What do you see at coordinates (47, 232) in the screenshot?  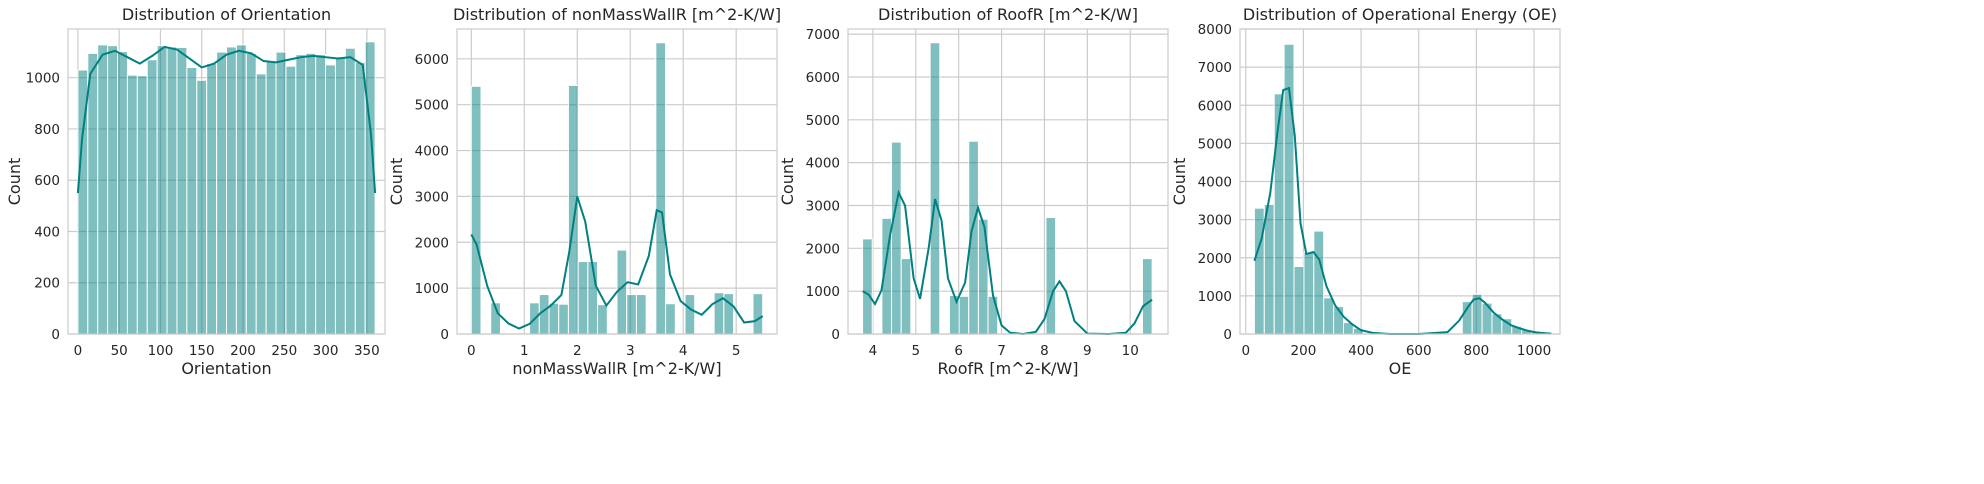 I see `y-tick-label: 400` at bounding box center [47, 232].